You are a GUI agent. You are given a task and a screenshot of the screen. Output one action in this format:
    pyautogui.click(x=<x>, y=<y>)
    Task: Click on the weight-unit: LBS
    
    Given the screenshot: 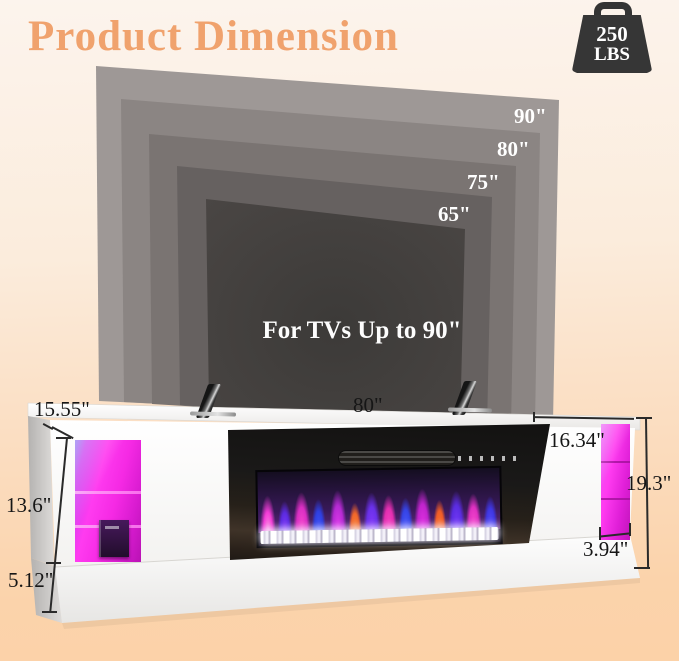 What is the action you would take?
    pyautogui.click(x=612, y=54)
    